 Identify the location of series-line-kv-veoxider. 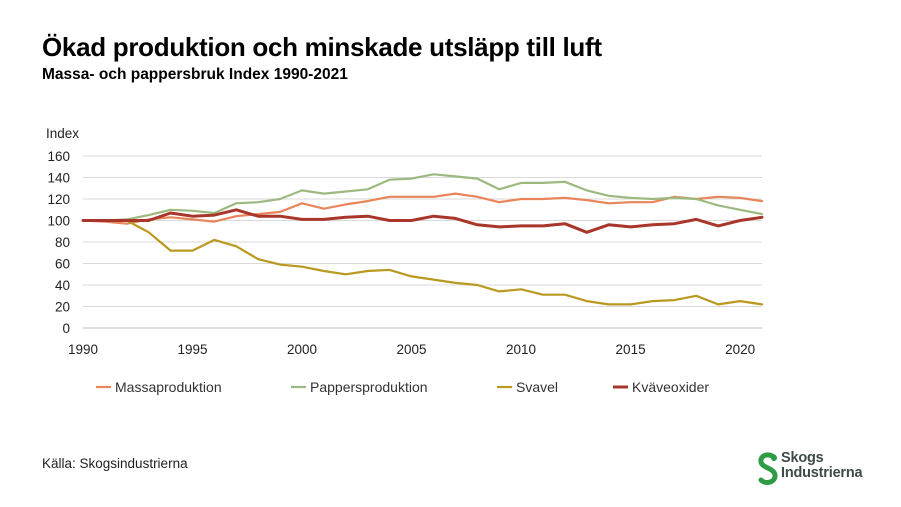
(422, 221).